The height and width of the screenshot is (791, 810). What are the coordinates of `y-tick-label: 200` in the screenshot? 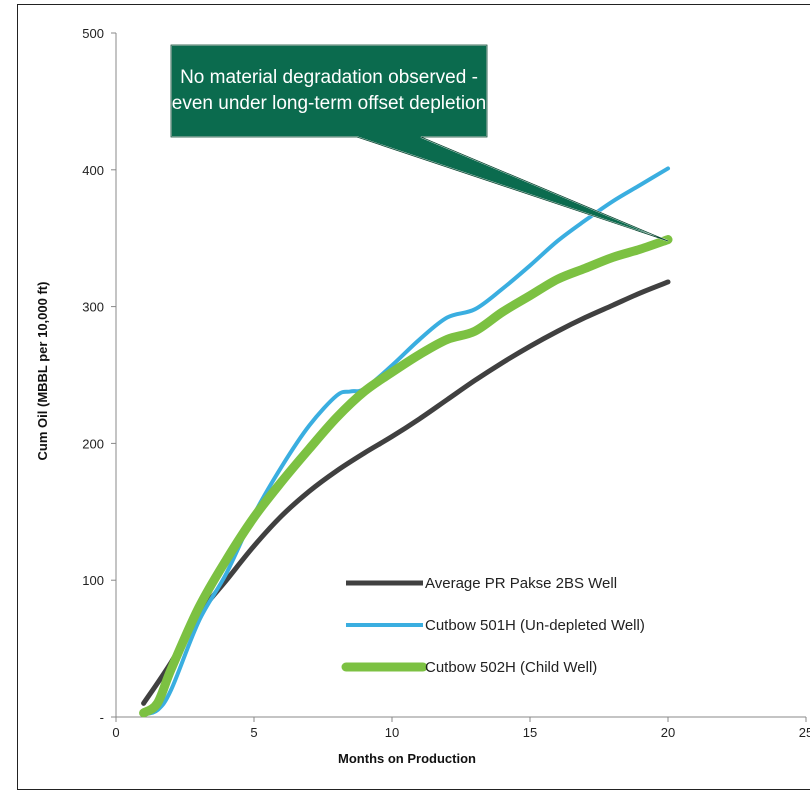 It's located at (93, 443).